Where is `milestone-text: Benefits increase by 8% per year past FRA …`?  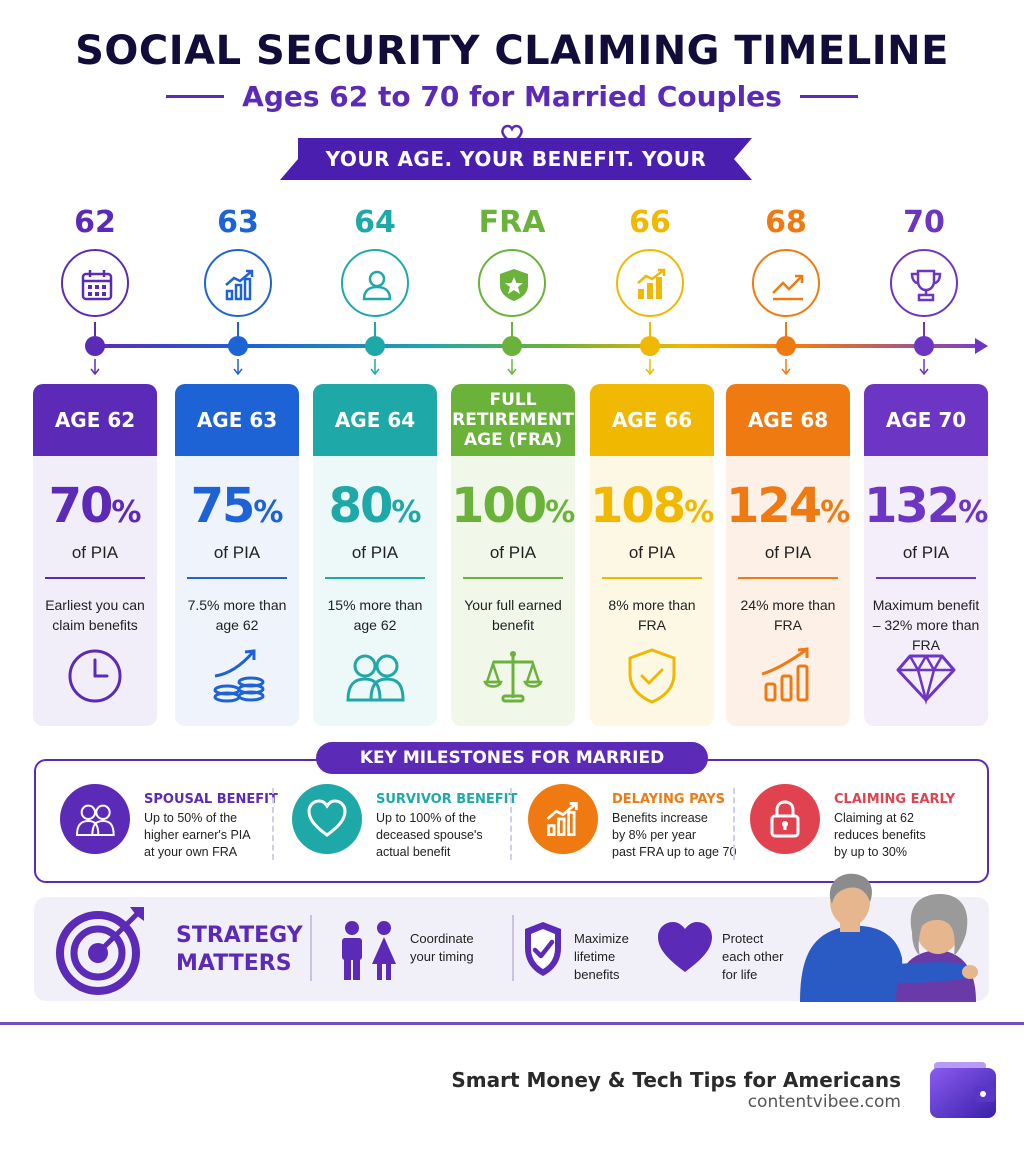 milestone-text: Benefits increase by 8% per year past FRA … is located at coordinates (674, 835).